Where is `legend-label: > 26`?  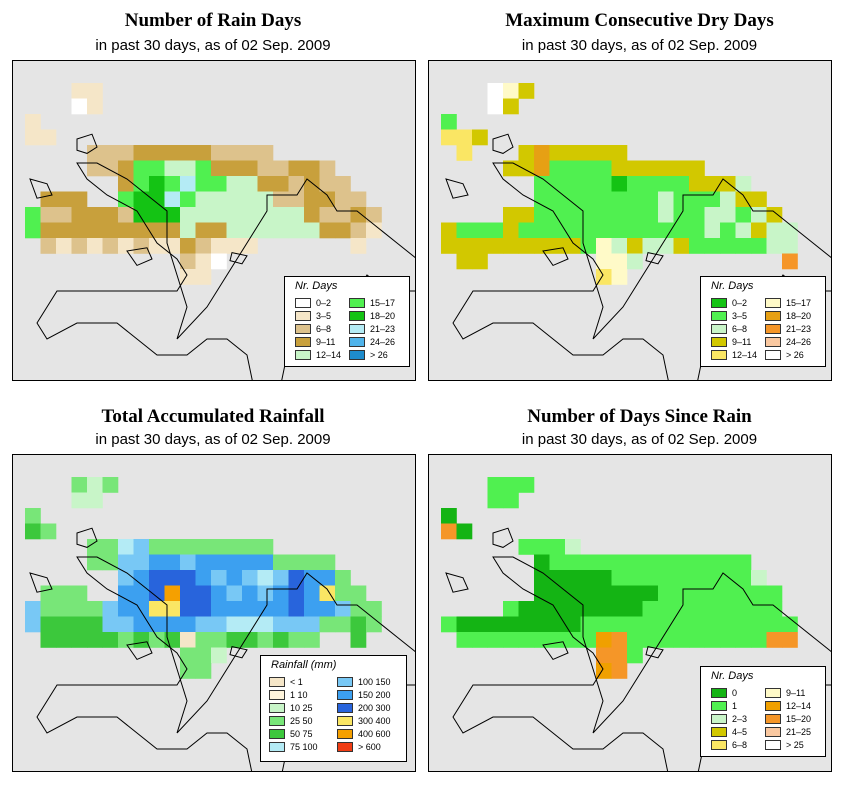
legend-label: > 26 is located at coordinates (795, 354).